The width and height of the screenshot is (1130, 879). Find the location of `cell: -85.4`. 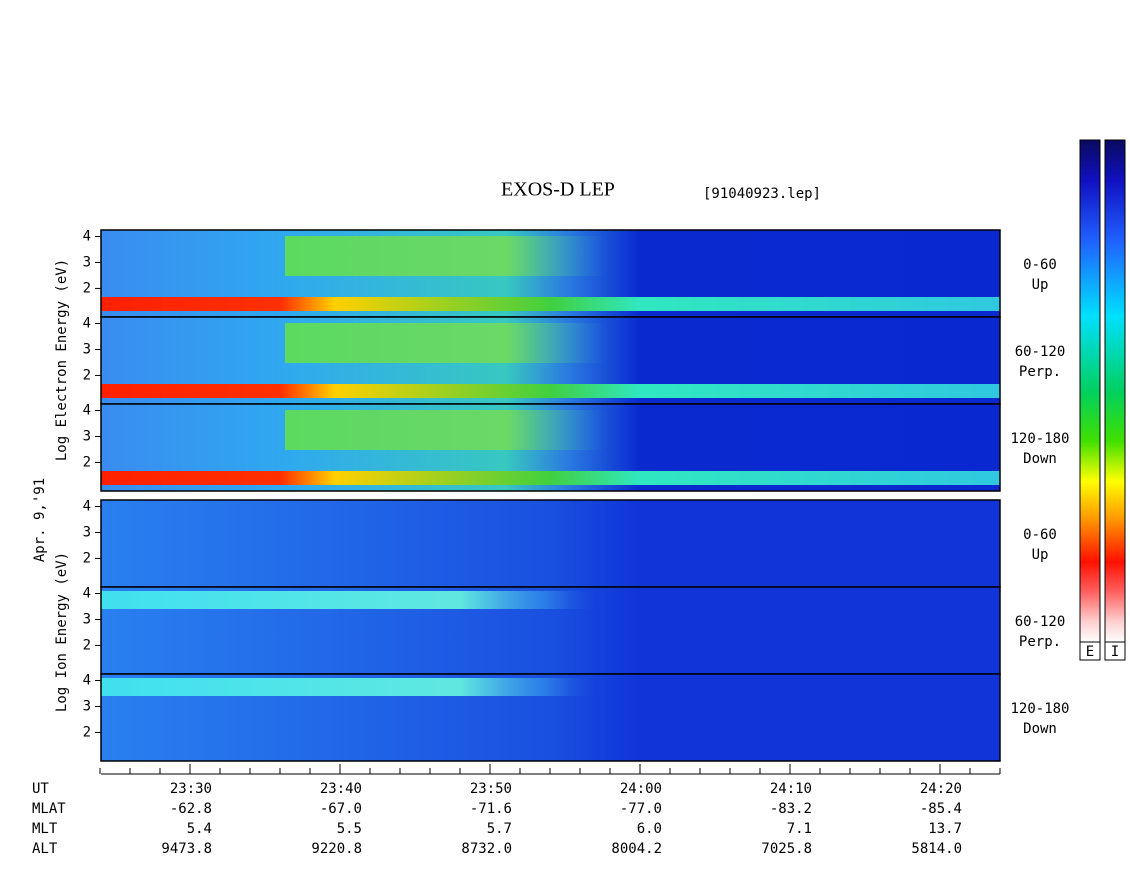

cell: -85.4 is located at coordinates (941, 809).